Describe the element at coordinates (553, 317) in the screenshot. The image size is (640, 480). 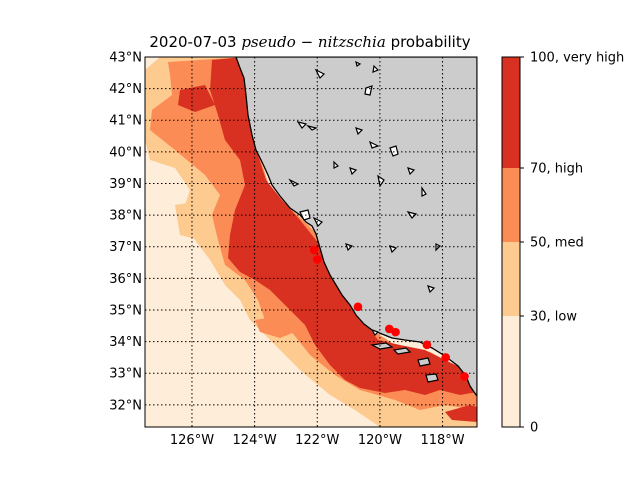
I see `colorbar-tick-label: 30, low` at that location.